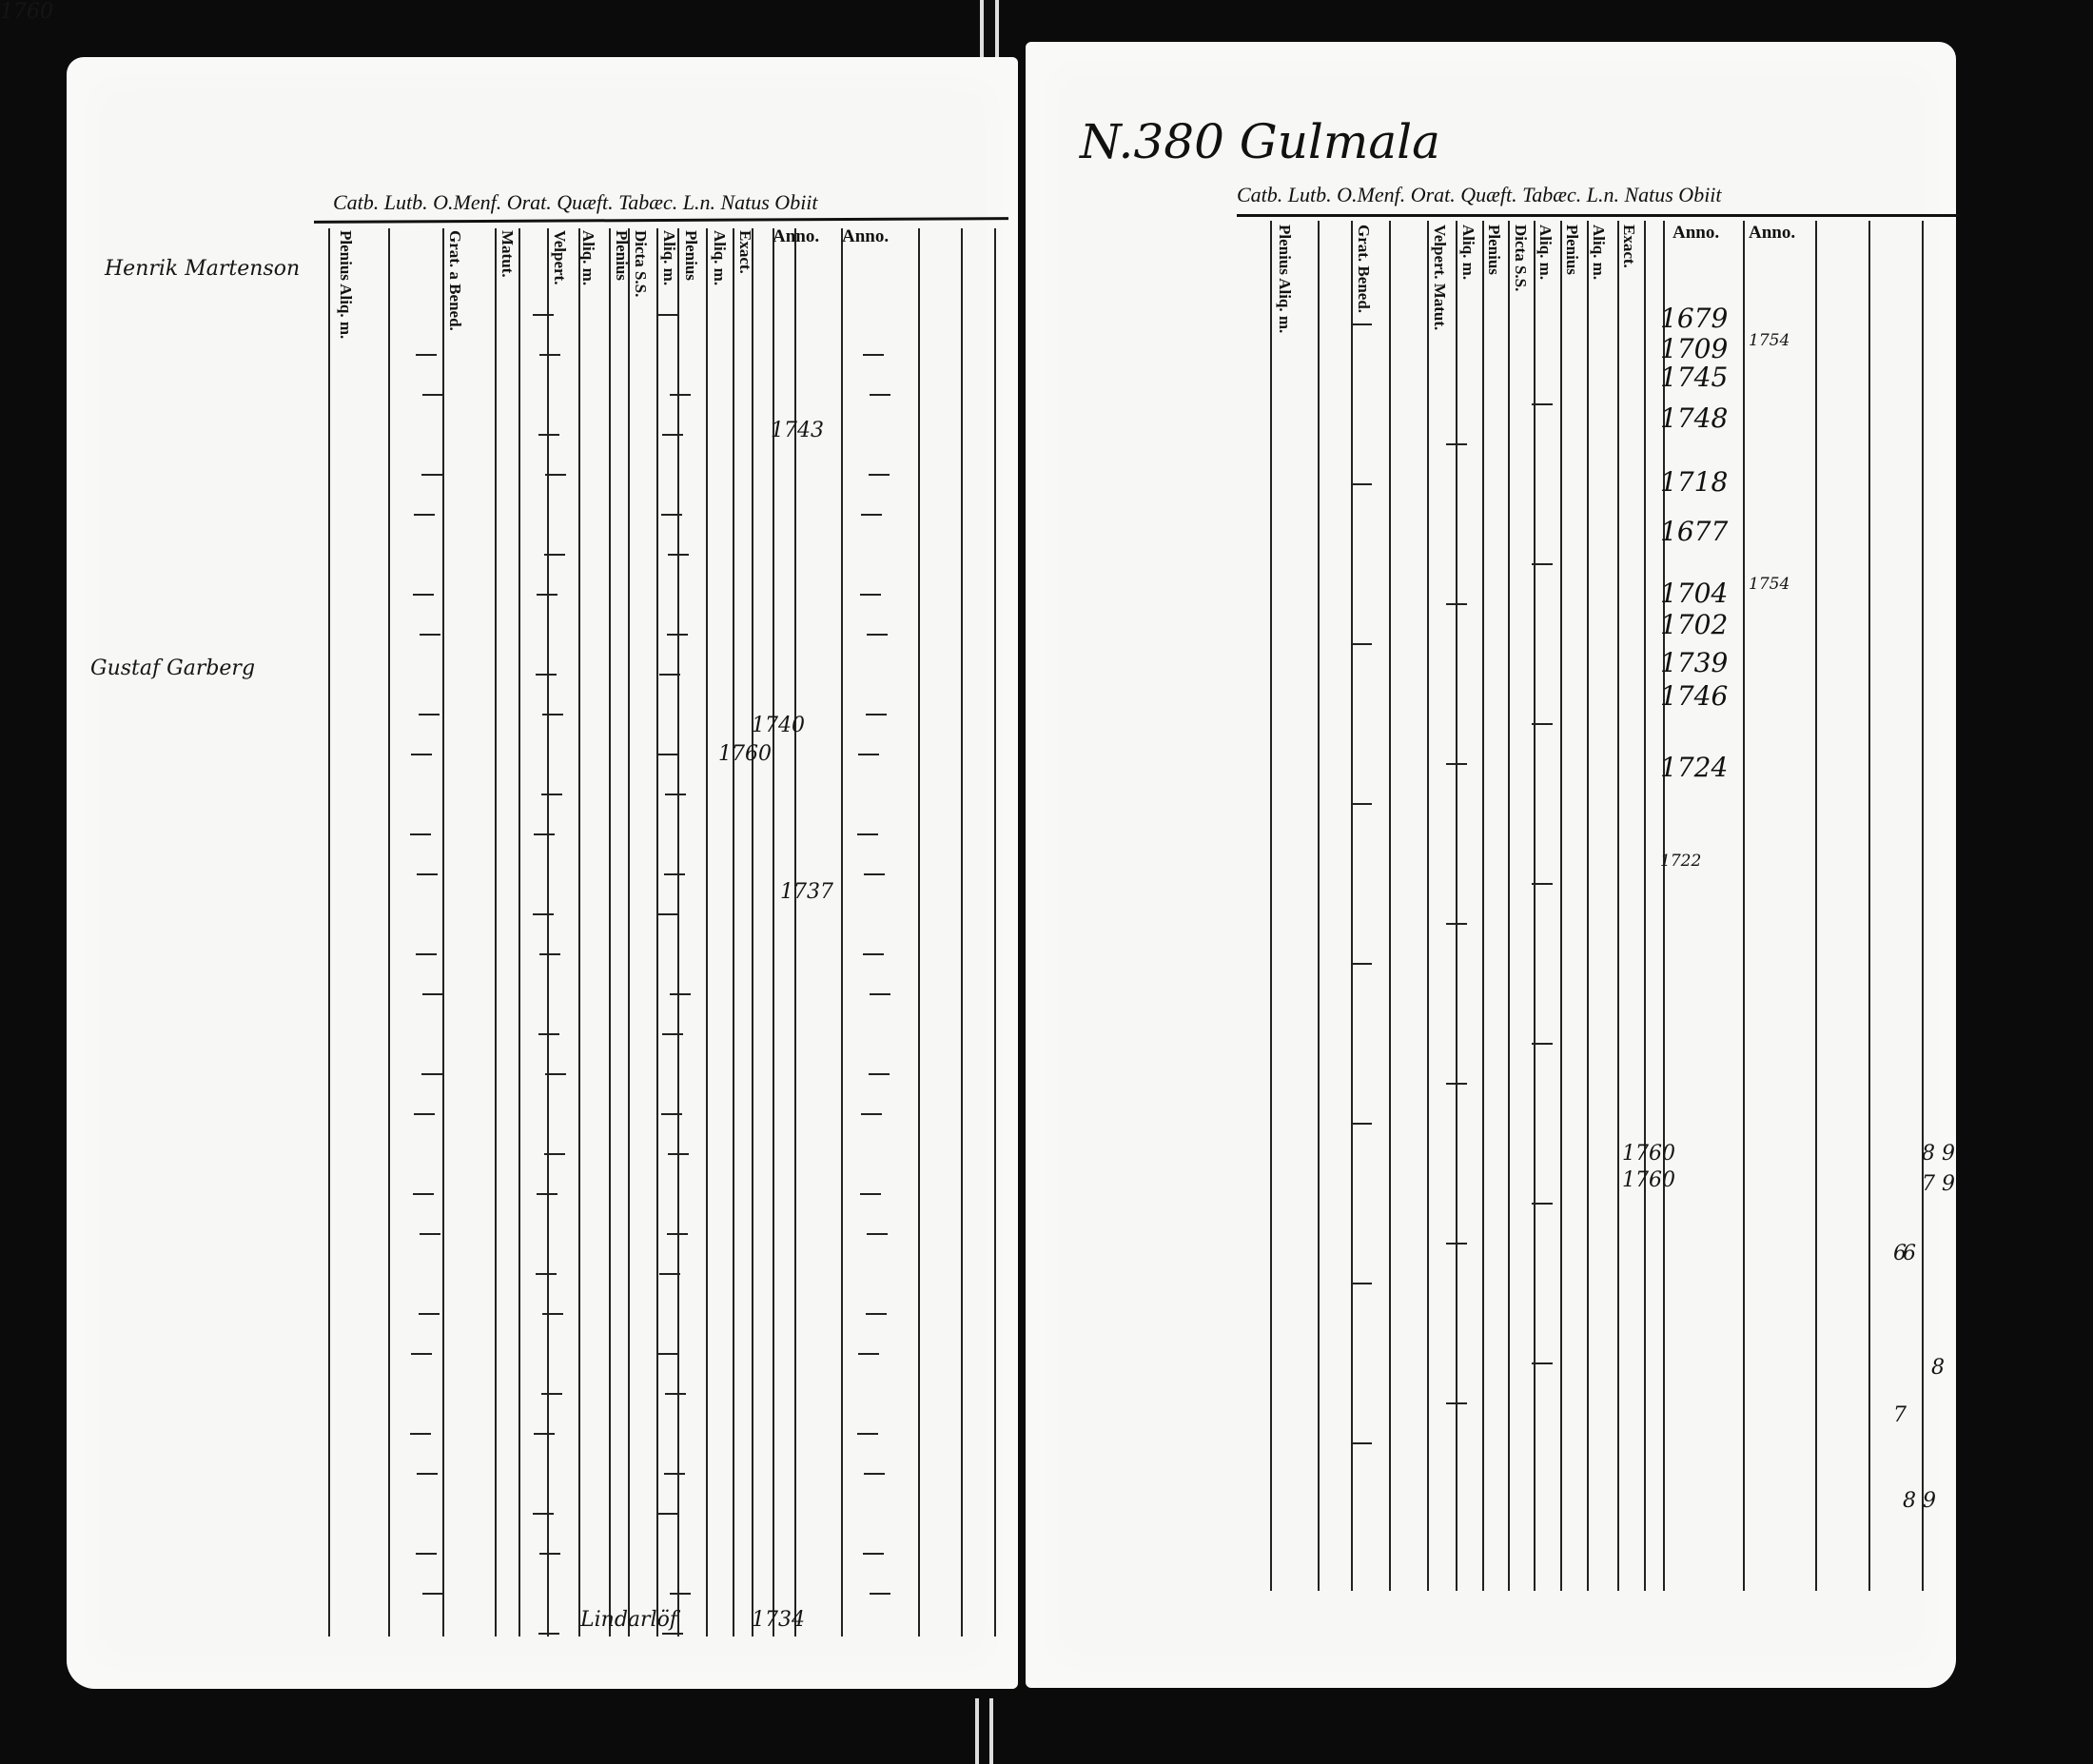 This screenshot has width=2093, height=1764. Describe the element at coordinates (1694, 348) in the screenshot. I see `natus-year: 1709` at that location.